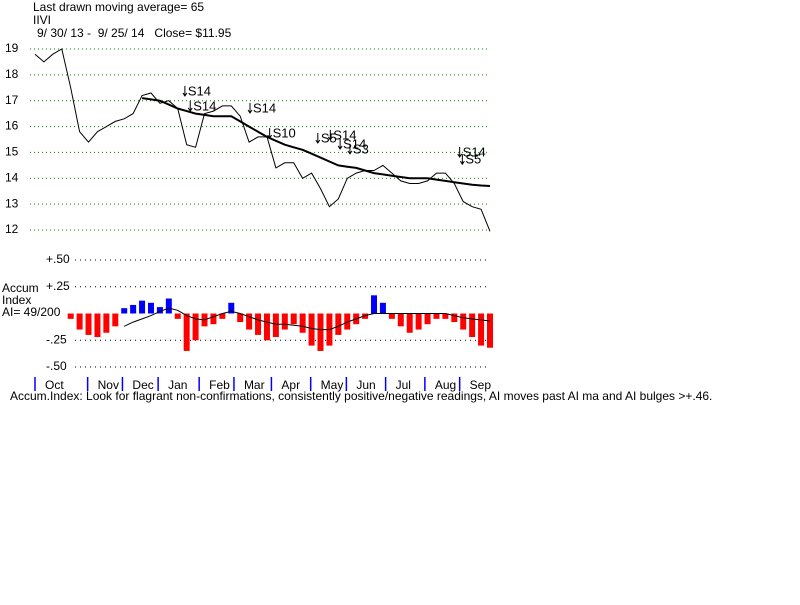  What do you see at coordinates (134, 33) in the screenshot?
I see `date-range: 9/ 30/ 13 - 9/ 25/ 14 Close= $11.95` at bounding box center [134, 33].